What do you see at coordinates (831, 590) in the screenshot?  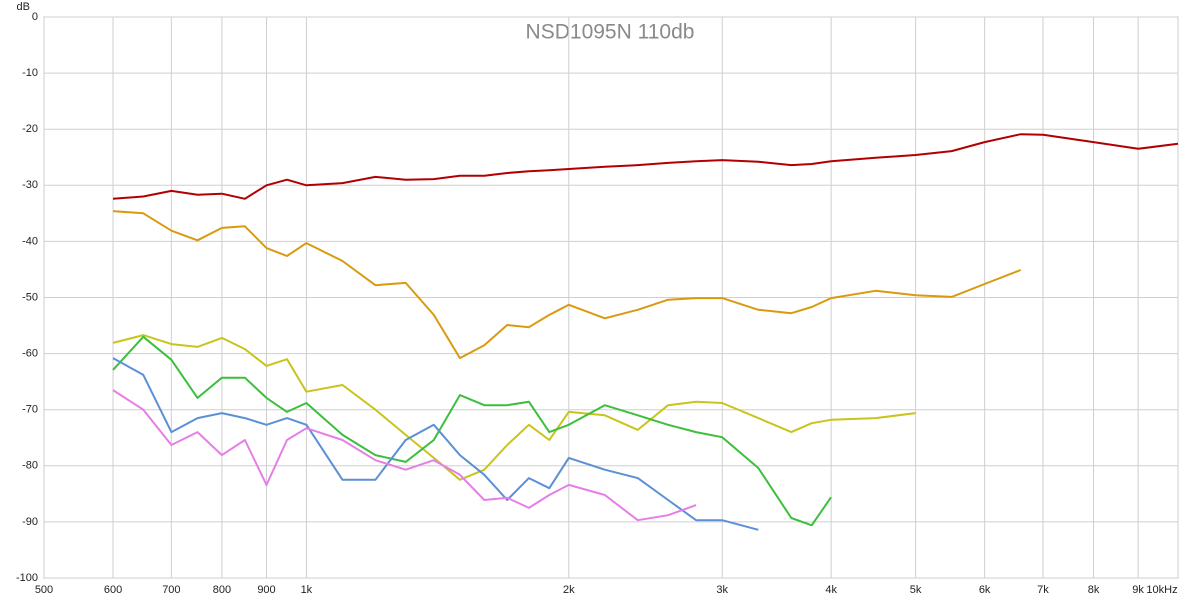 I see `x-tick-label: 4k` at bounding box center [831, 590].